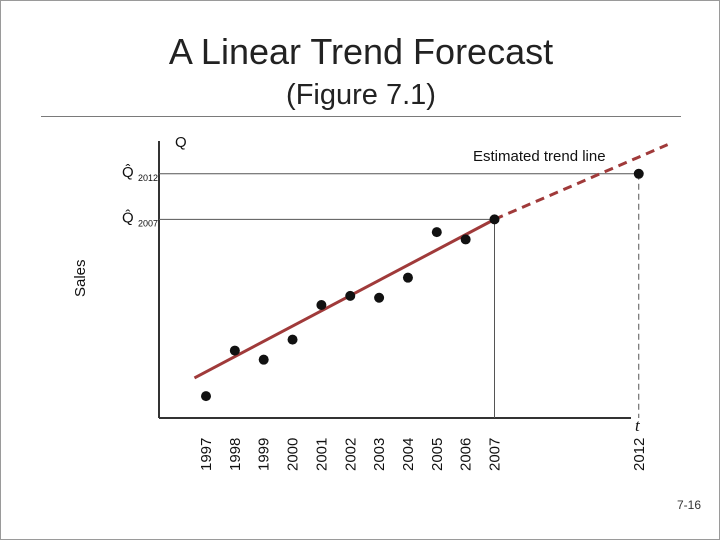  I want to click on data-point-2004, so click(407, 277).